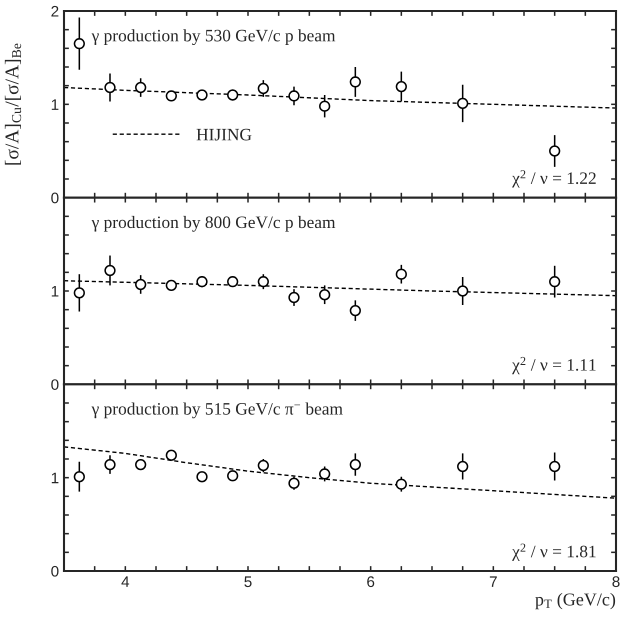 The height and width of the screenshot is (620, 629). I want to click on legend-label: HIJING, so click(224, 134).